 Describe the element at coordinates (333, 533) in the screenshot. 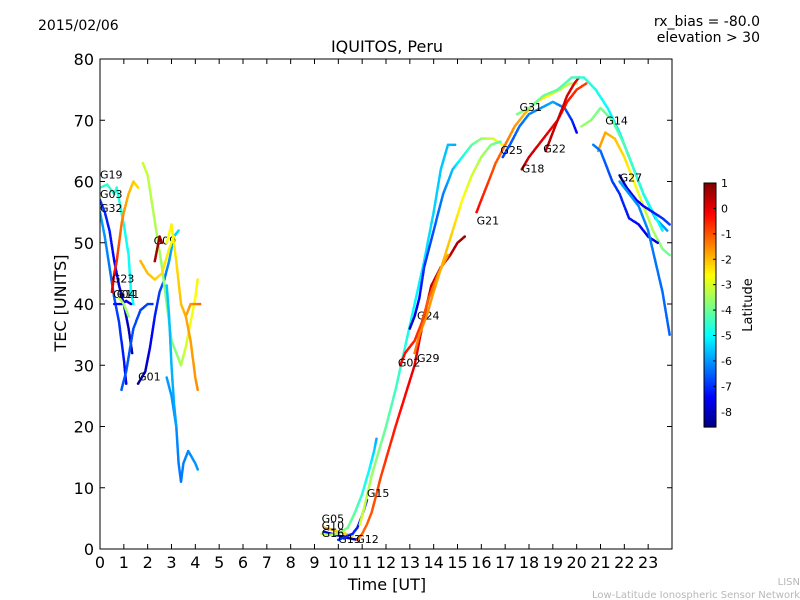

I see `series-label-g16: G16` at that location.